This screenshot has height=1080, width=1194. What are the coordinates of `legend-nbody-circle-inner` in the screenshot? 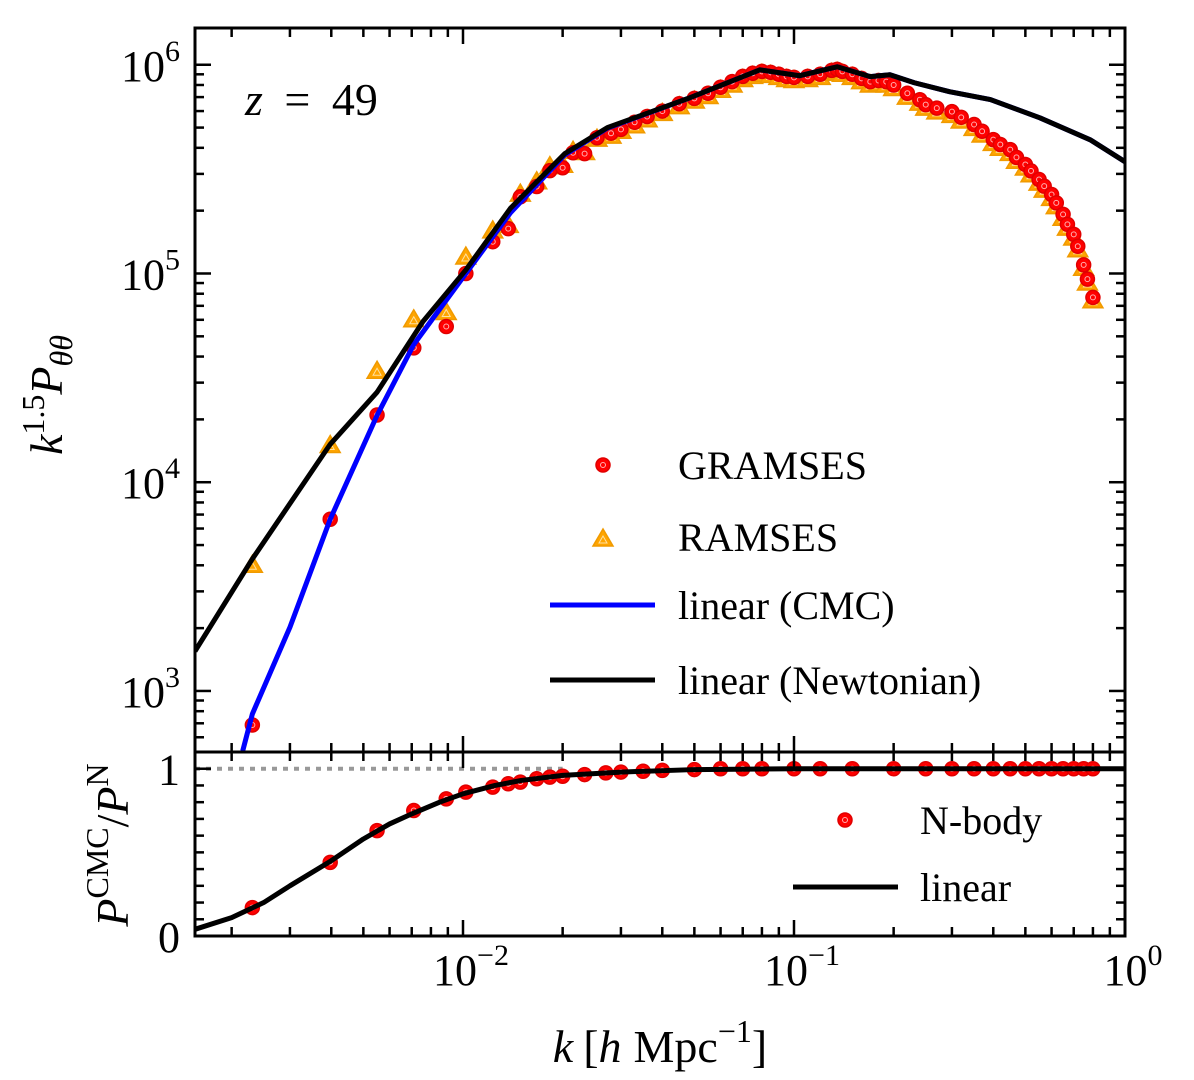 It's located at (845, 820).